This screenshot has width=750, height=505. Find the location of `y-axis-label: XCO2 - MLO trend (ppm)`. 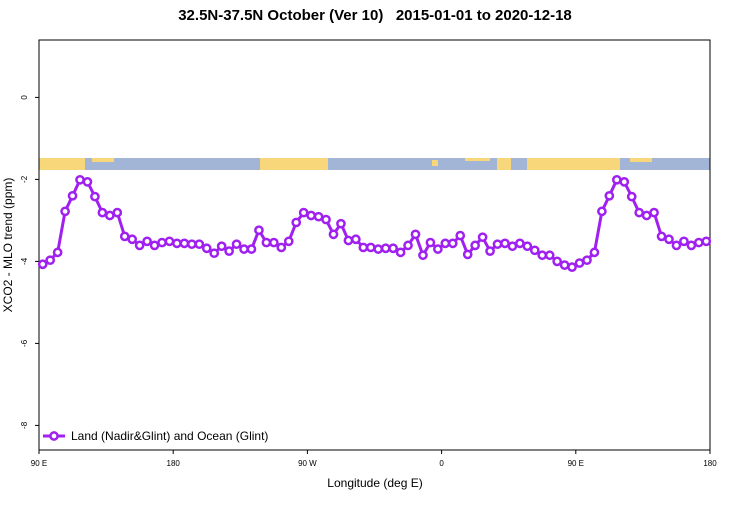

y-axis-label: XCO2 - MLO trend (ppm) is located at coordinates (8, 245).